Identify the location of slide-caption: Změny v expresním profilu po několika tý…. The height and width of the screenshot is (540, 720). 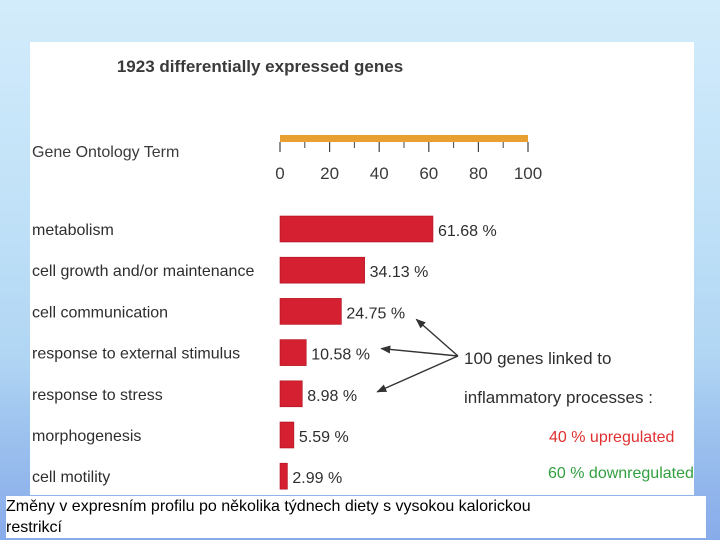
(356, 517).